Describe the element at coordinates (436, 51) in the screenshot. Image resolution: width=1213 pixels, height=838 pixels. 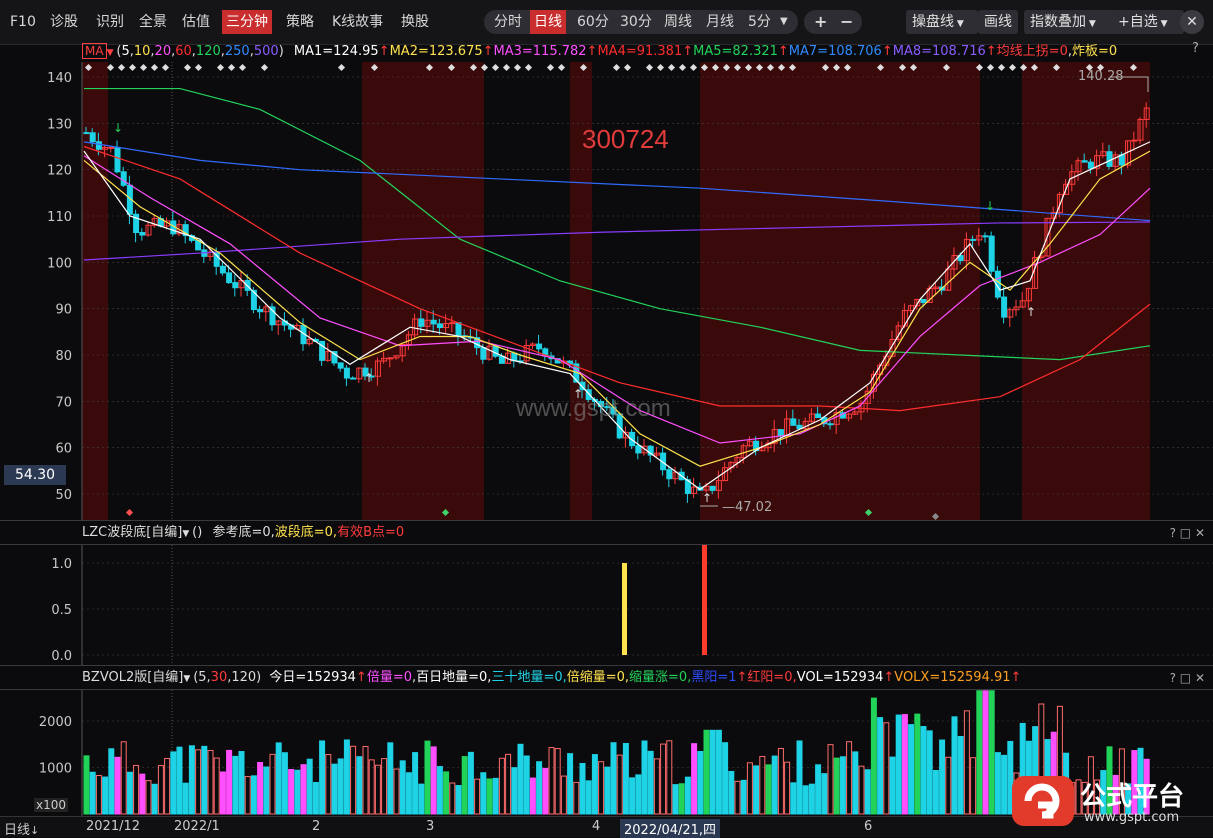
I see `ma2-value: MA2=123.675` at that location.